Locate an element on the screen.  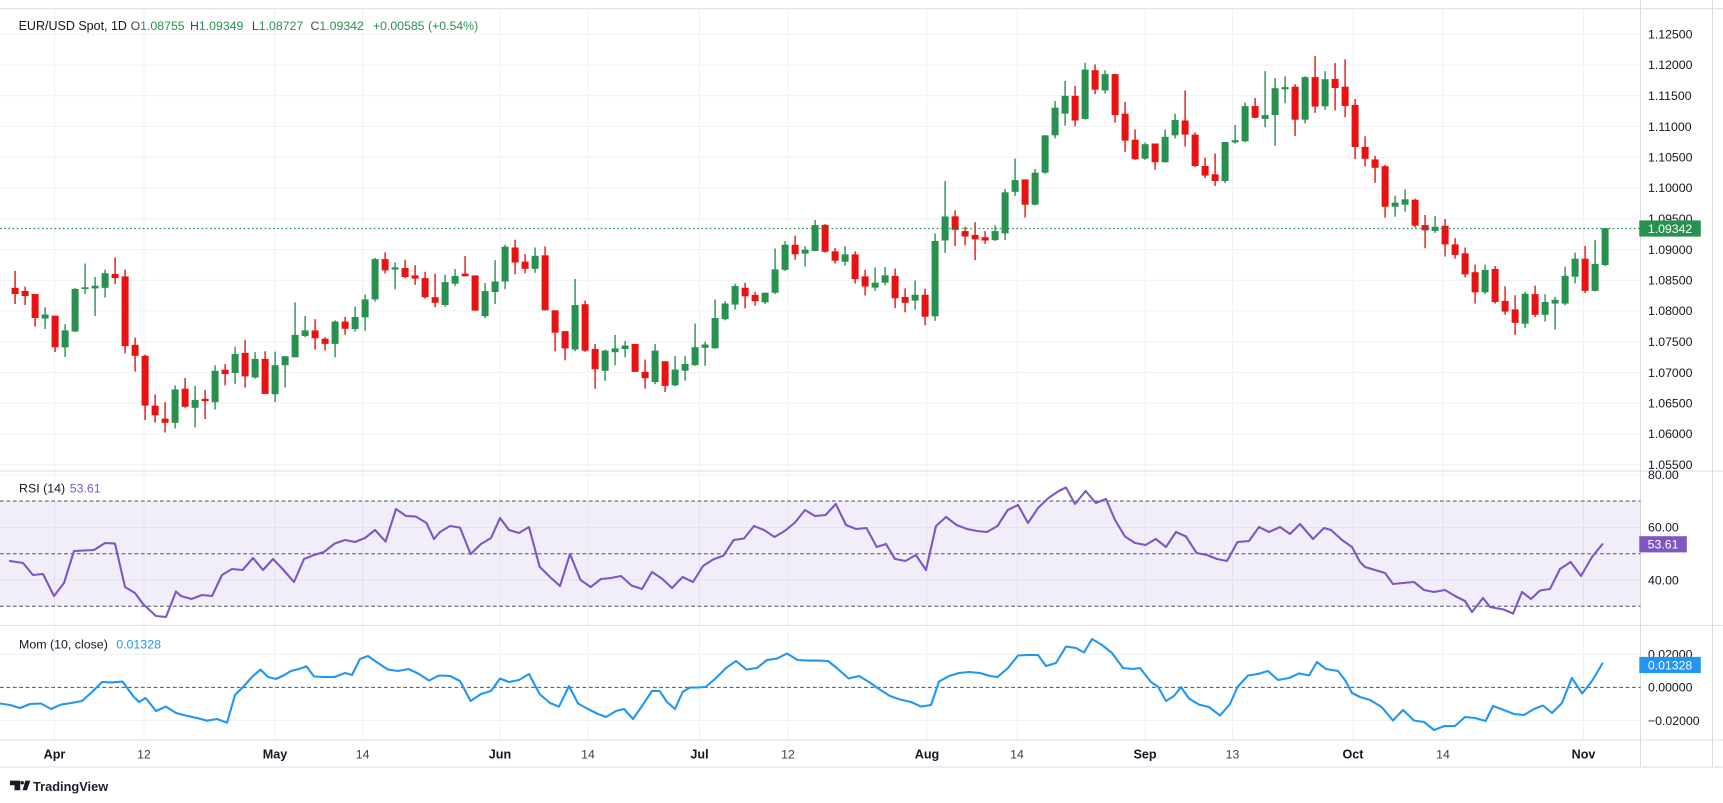
svg-text: 1.12500 is located at coordinates (1670, 35).